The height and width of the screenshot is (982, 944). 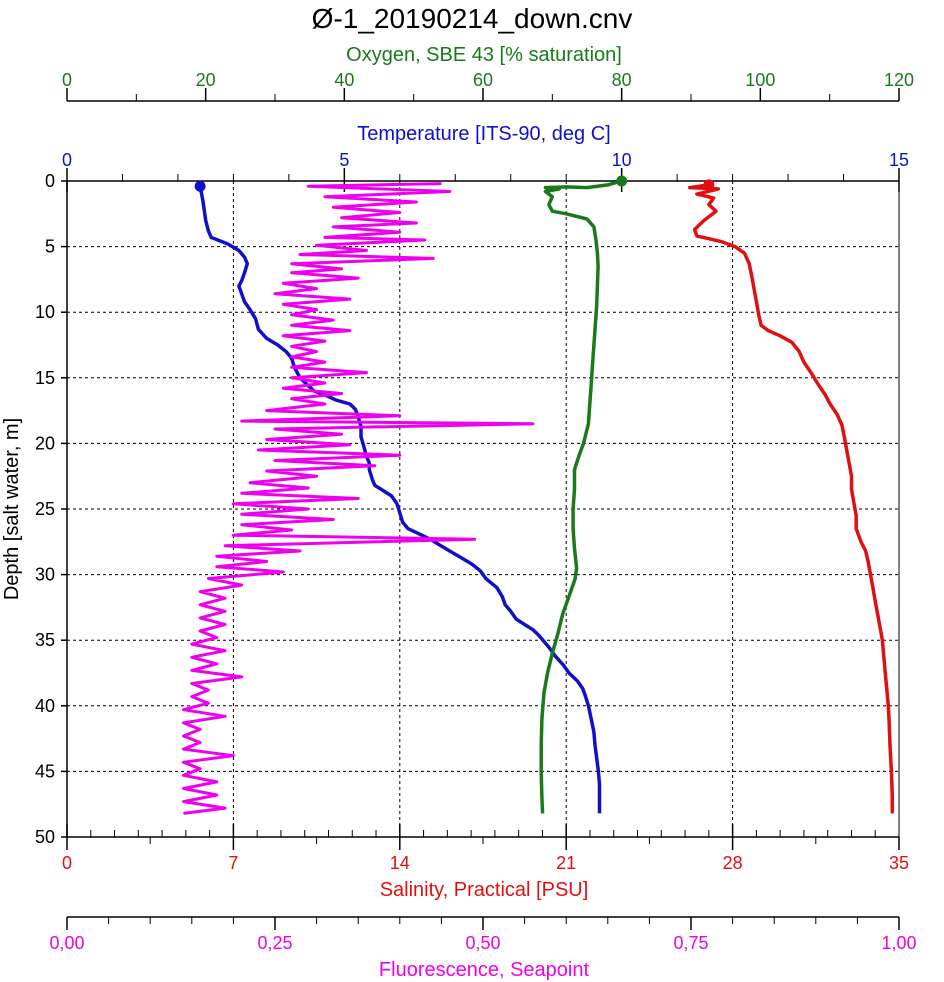 I want to click on fluorescence-tick-label: 1,00, so click(x=898, y=943).